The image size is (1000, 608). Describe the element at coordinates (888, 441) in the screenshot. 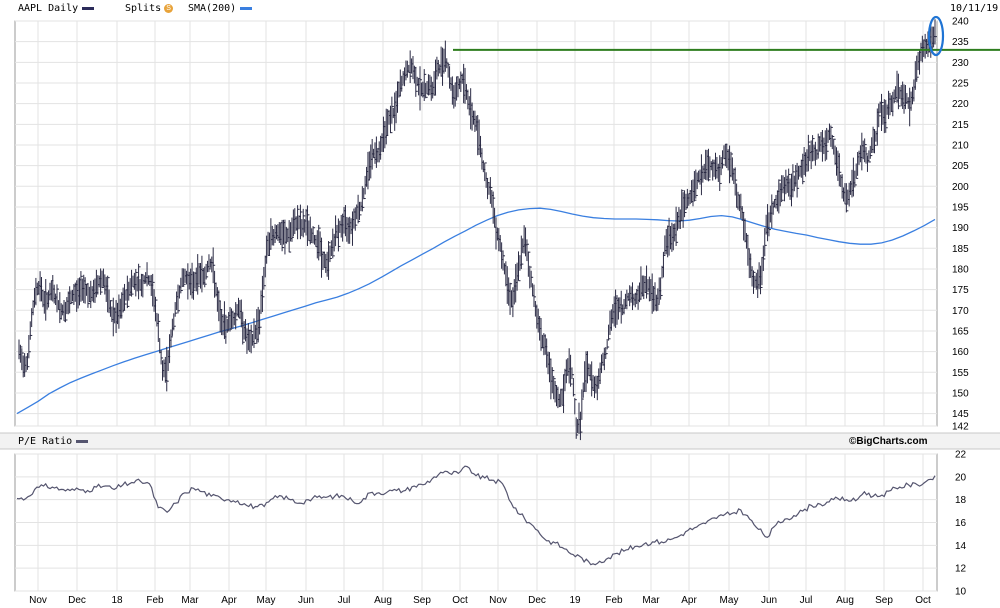

I see `bigcharts-credit: ©BigCharts.com` at that location.